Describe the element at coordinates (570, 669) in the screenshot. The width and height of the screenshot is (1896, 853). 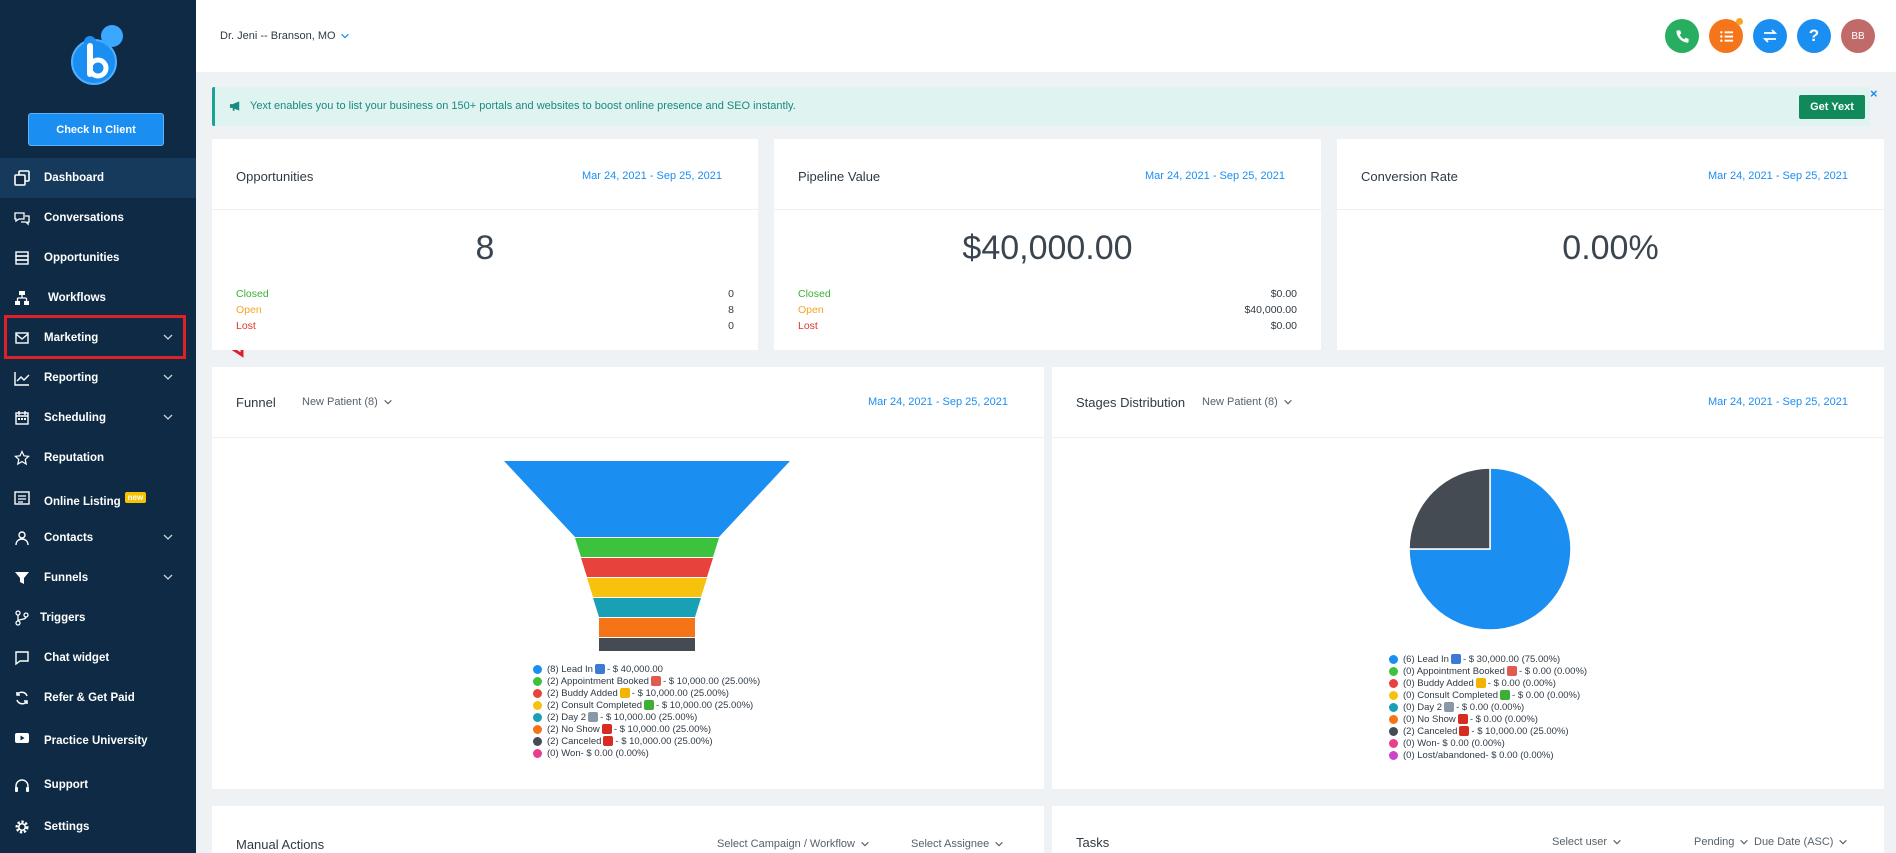
I see `legend-label: (8) Lead In` at that location.